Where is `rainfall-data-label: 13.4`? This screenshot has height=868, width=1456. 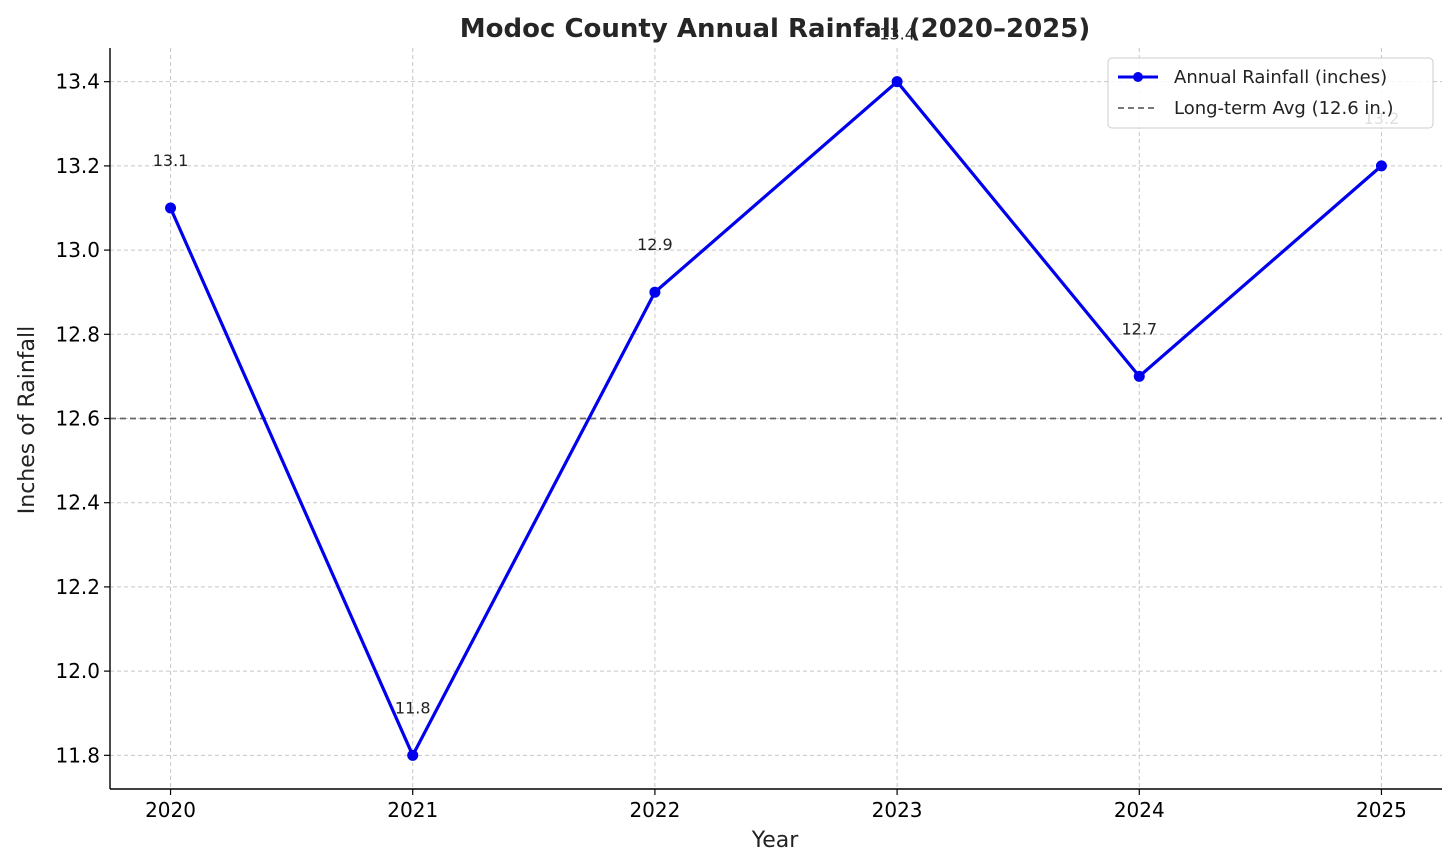 rainfall-data-label: 13.4 is located at coordinates (897, 34).